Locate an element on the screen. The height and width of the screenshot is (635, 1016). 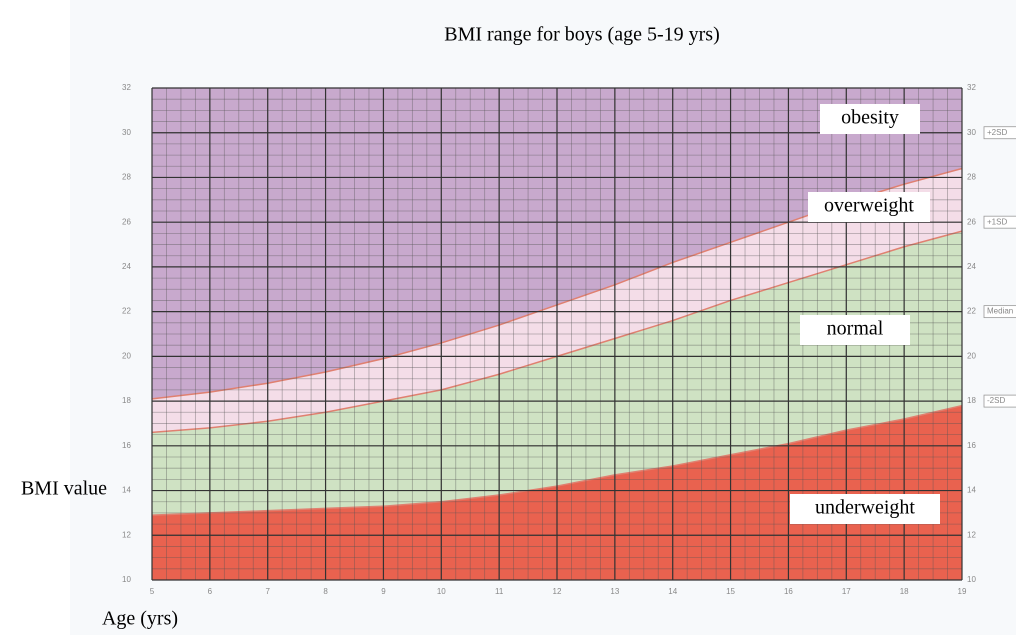
x-tick-label: 9 is located at coordinates (383, 591).